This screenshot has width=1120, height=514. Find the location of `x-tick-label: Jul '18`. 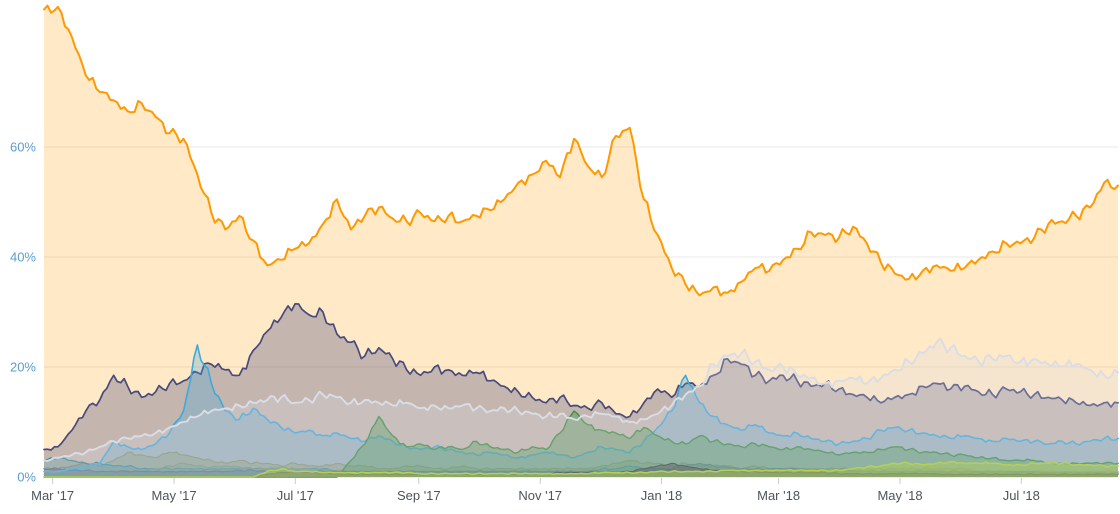

x-tick-label: Jul '18 is located at coordinates (1021, 495).